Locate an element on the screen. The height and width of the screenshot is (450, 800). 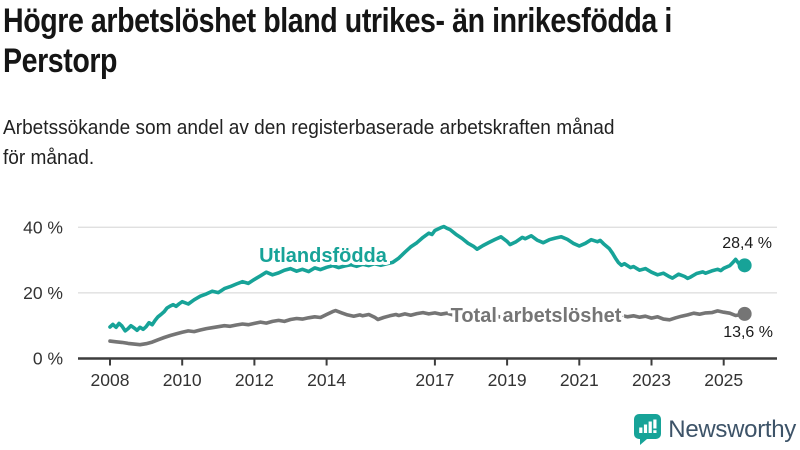
x-axis-tick-label: 2025 is located at coordinates (723, 380).